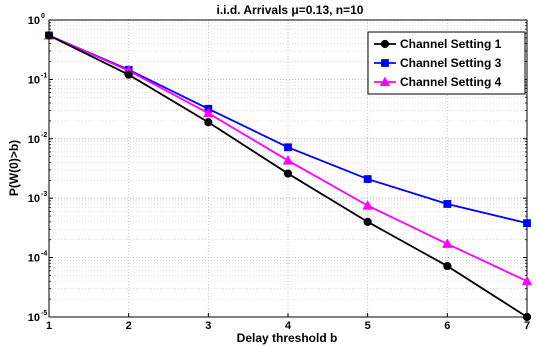 The width and height of the screenshot is (537, 347). What do you see at coordinates (44, 313) in the screenshot?
I see `y-tick-exponent: -5` at bounding box center [44, 313].